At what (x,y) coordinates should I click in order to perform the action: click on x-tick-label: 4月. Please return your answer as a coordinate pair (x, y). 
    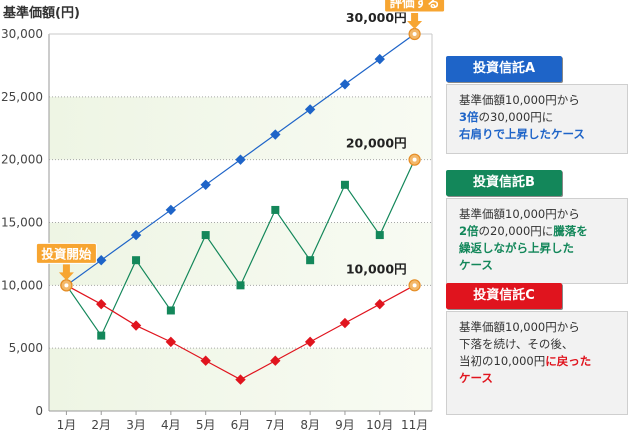
    Looking at the image, I should click on (171, 425).